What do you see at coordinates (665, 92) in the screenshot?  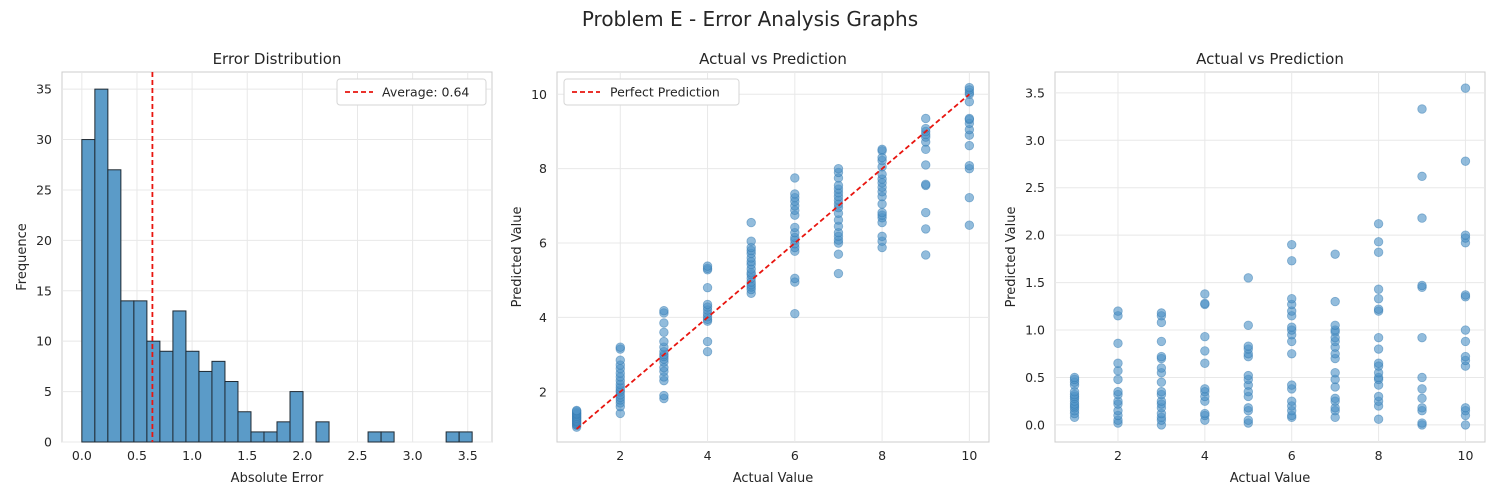 I see `panel-2-legend-label: Perfect Prediction` at bounding box center [665, 92].